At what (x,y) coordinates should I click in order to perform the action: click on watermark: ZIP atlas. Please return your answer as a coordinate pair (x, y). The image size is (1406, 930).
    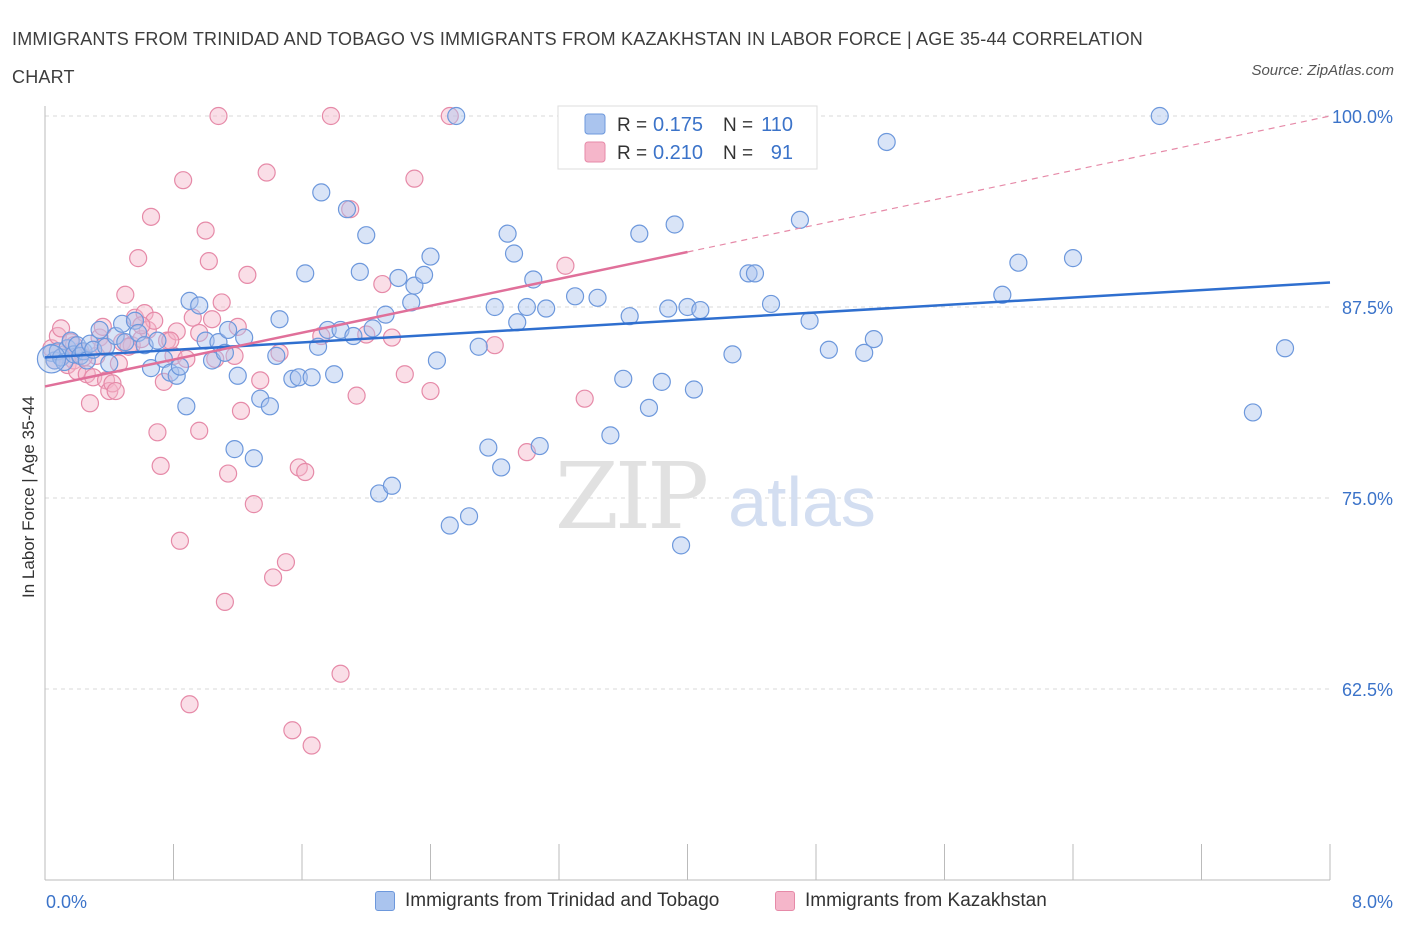
    Looking at the image, I should click on (715, 496).